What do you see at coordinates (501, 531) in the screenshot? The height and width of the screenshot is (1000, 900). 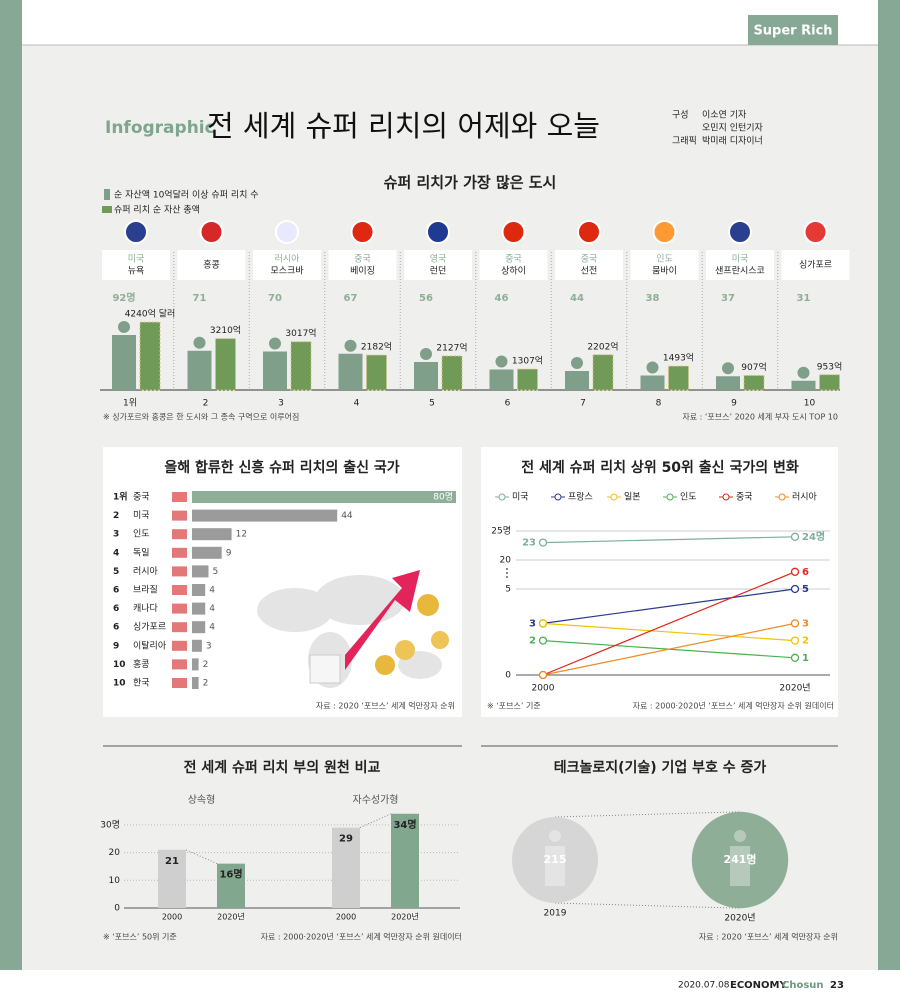 I see `y-tick-label: 25명` at bounding box center [501, 531].